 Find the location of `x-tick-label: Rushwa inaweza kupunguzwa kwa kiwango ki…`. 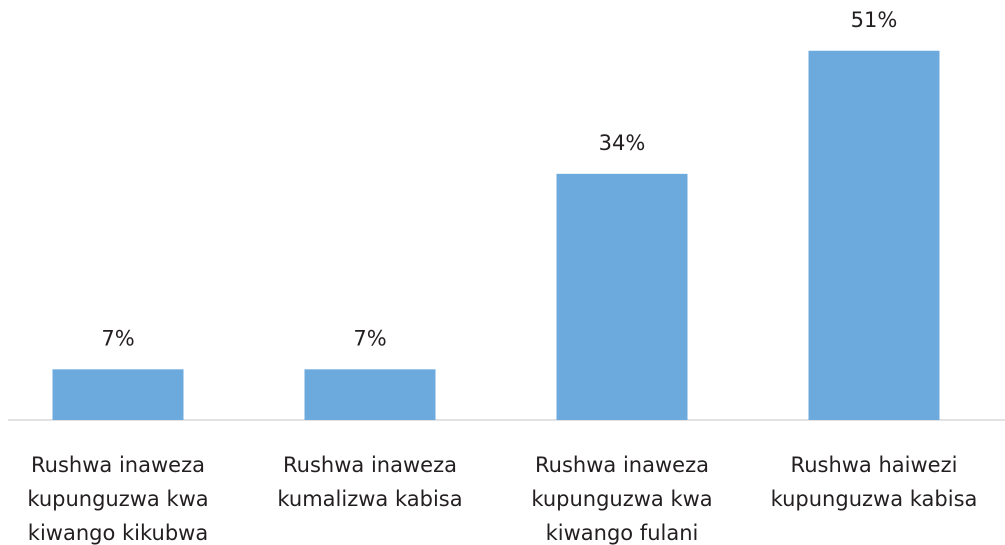

x-tick-label: Rushwa inaweza kupunguzwa kwa kiwango ki… is located at coordinates (118, 499).